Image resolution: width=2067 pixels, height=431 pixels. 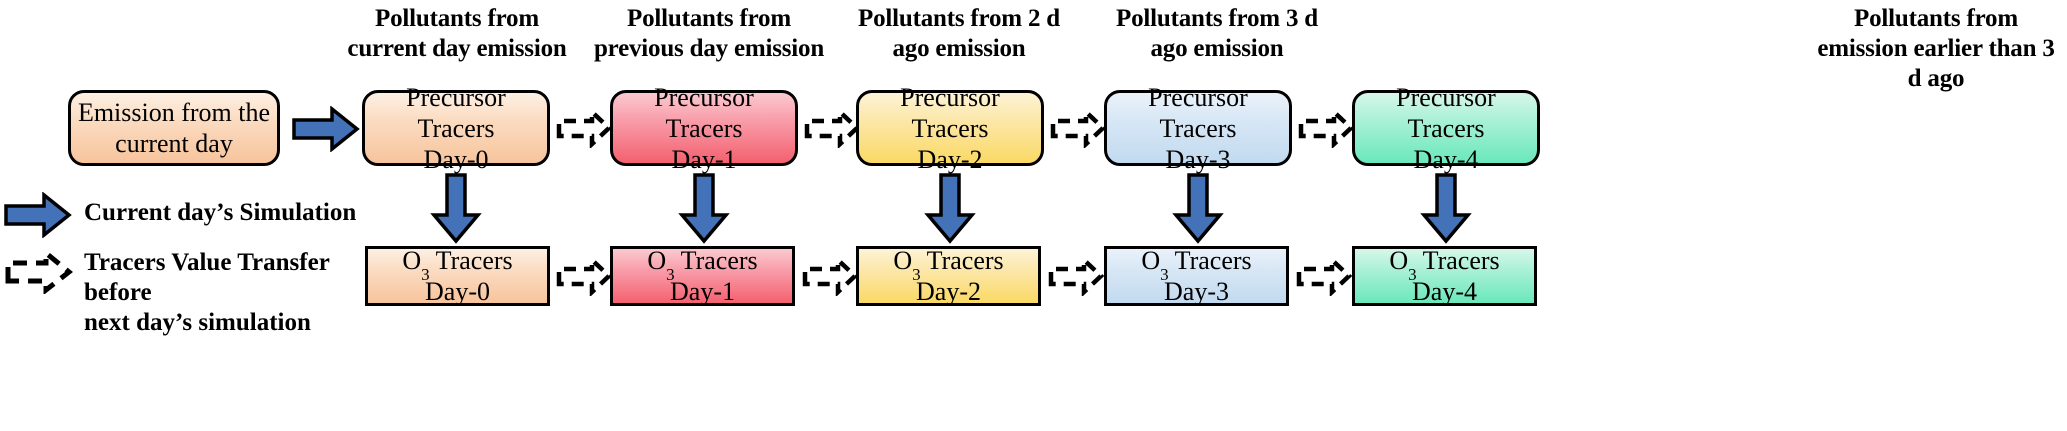 What do you see at coordinates (670, 275) in the screenshot?
I see `ozone-box-day-1-subscript: 3` at bounding box center [670, 275].